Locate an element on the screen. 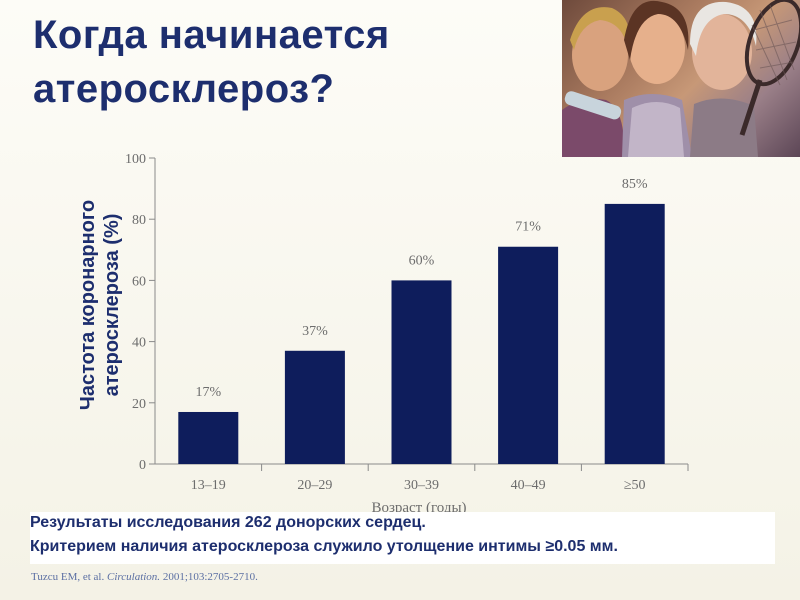  women-photo-illustration is located at coordinates (681, 78).